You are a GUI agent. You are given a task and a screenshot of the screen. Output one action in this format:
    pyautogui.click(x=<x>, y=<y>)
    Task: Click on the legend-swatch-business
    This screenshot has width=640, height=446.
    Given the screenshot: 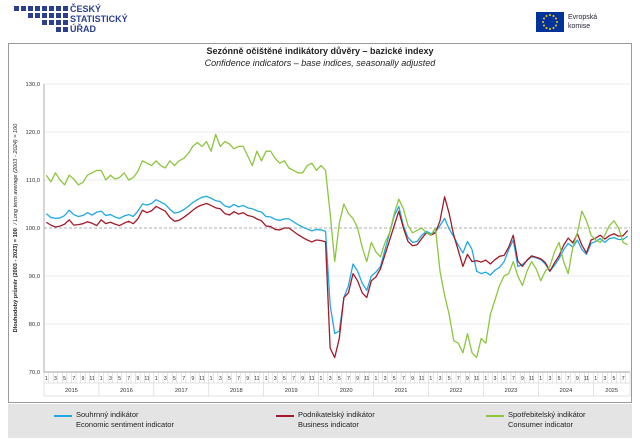 What is the action you would take?
    pyautogui.click(x=285, y=416)
    